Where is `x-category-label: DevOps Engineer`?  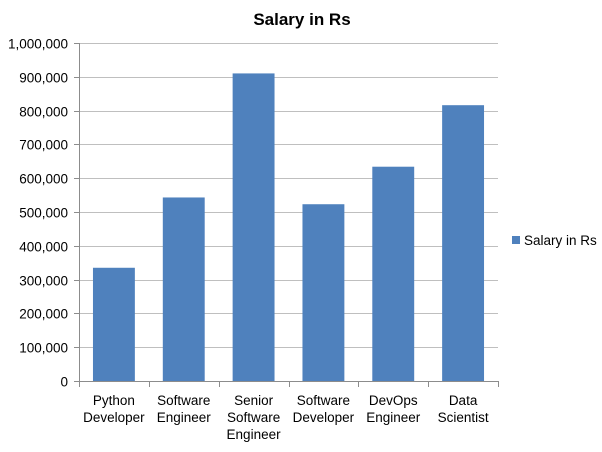
x-category-label: DevOps Engineer is located at coordinates (393, 409).